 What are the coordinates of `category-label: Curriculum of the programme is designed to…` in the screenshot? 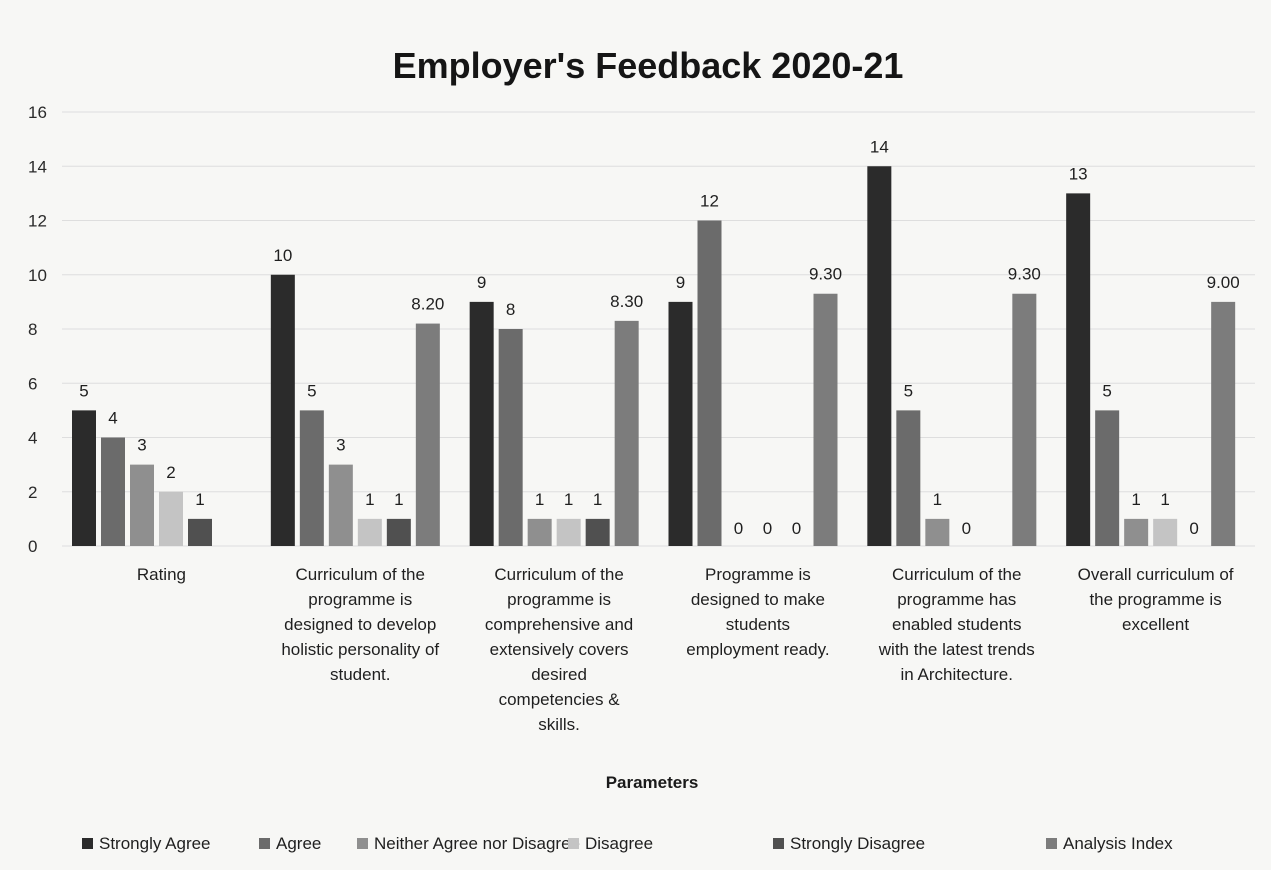 It's located at (360, 624).